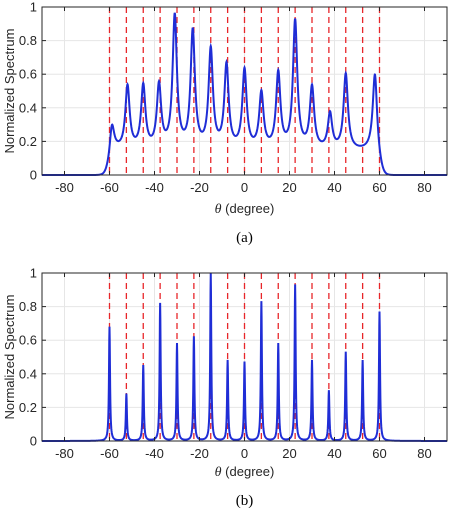  What do you see at coordinates (245, 209) in the screenshot?
I see `x-axis-label-a: θ (degree)` at bounding box center [245, 209].